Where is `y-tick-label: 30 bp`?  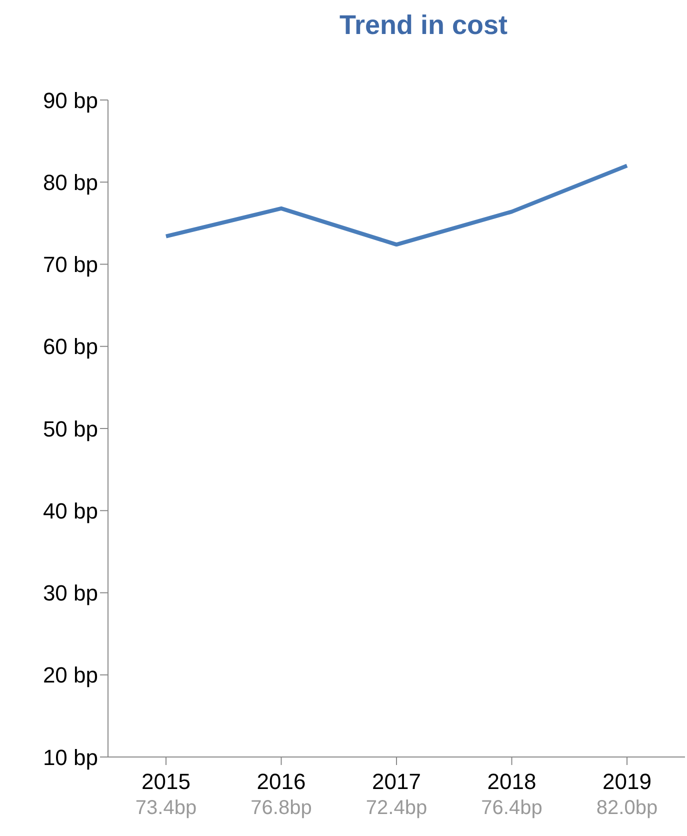
y-tick-label: 30 bp is located at coordinates (70, 593).